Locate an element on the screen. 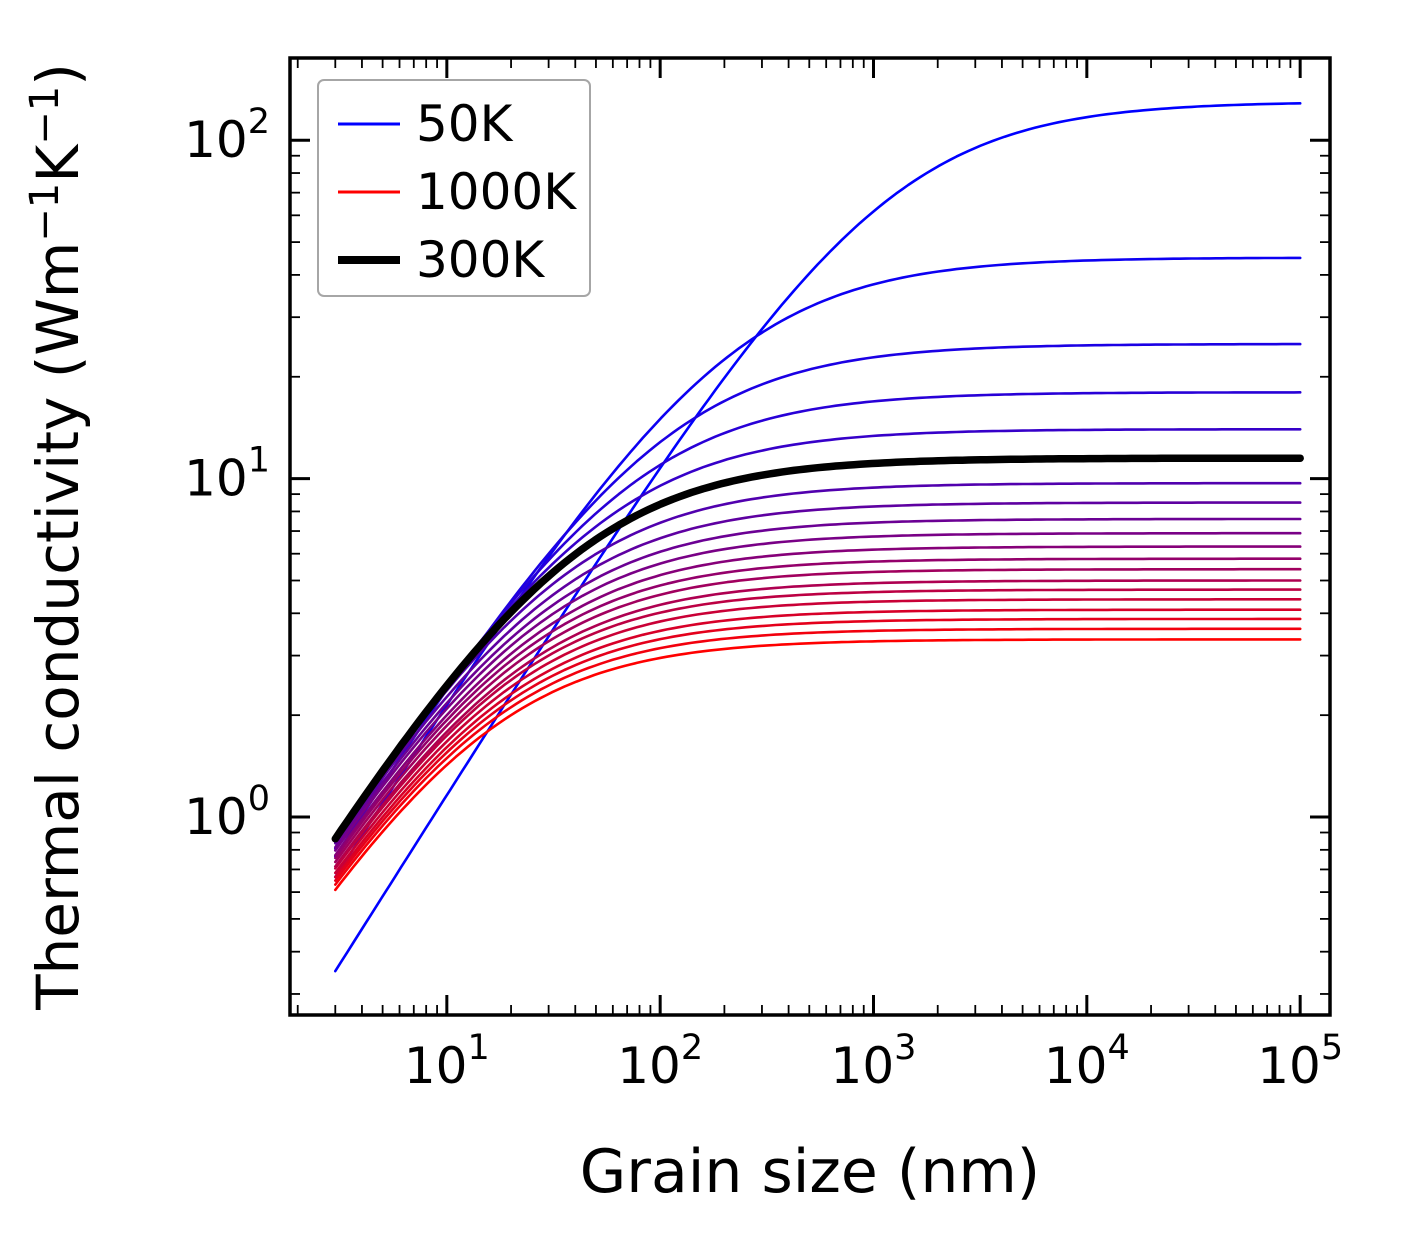 The width and height of the screenshot is (1421, 1254). x-axis-tick-label: 10² is located at coordinates (660, 1061).